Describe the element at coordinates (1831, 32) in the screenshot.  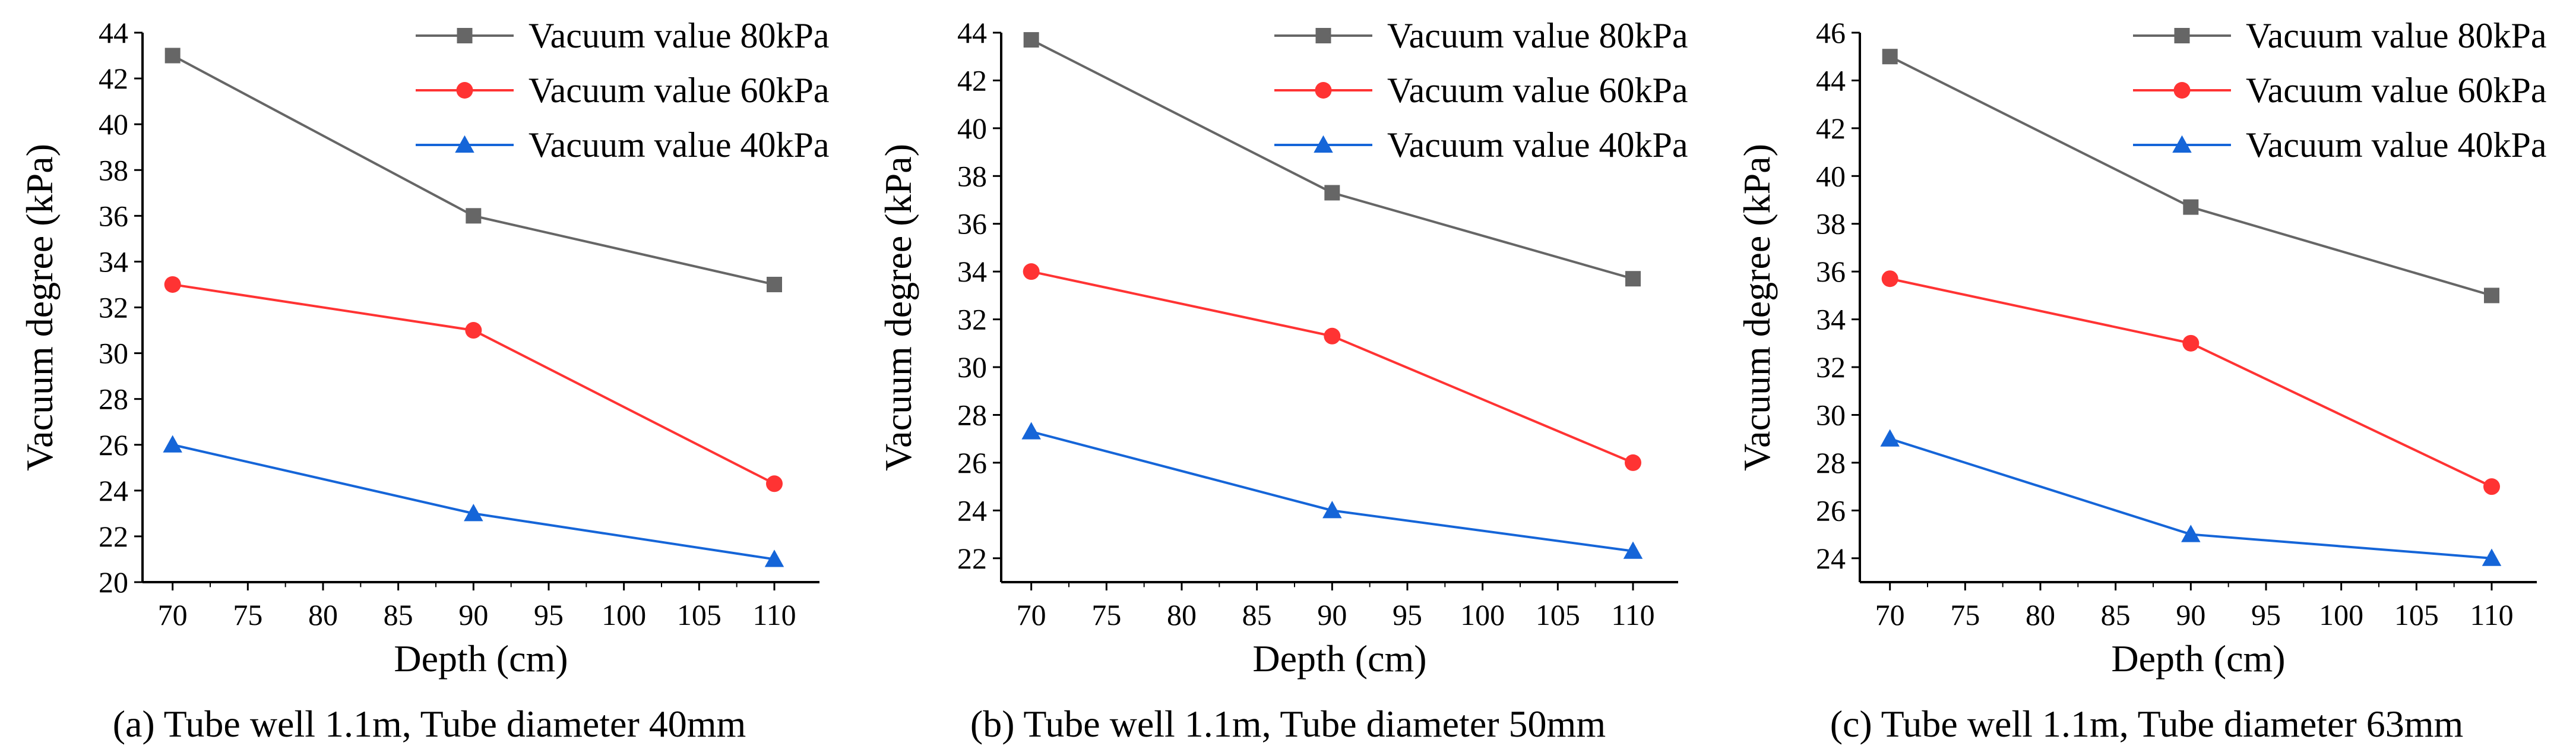
I see `y-tick-label: 46` at that location.